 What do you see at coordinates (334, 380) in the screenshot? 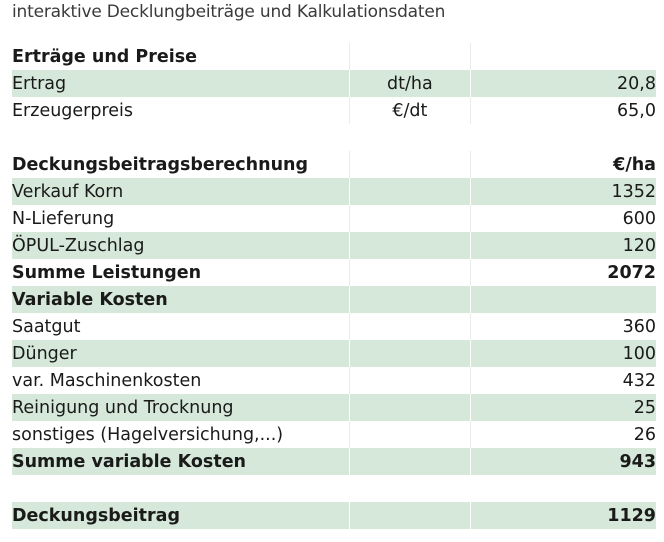
I see `table-row: var. Maschinenkosten 432` at bounding box center [334, 380].